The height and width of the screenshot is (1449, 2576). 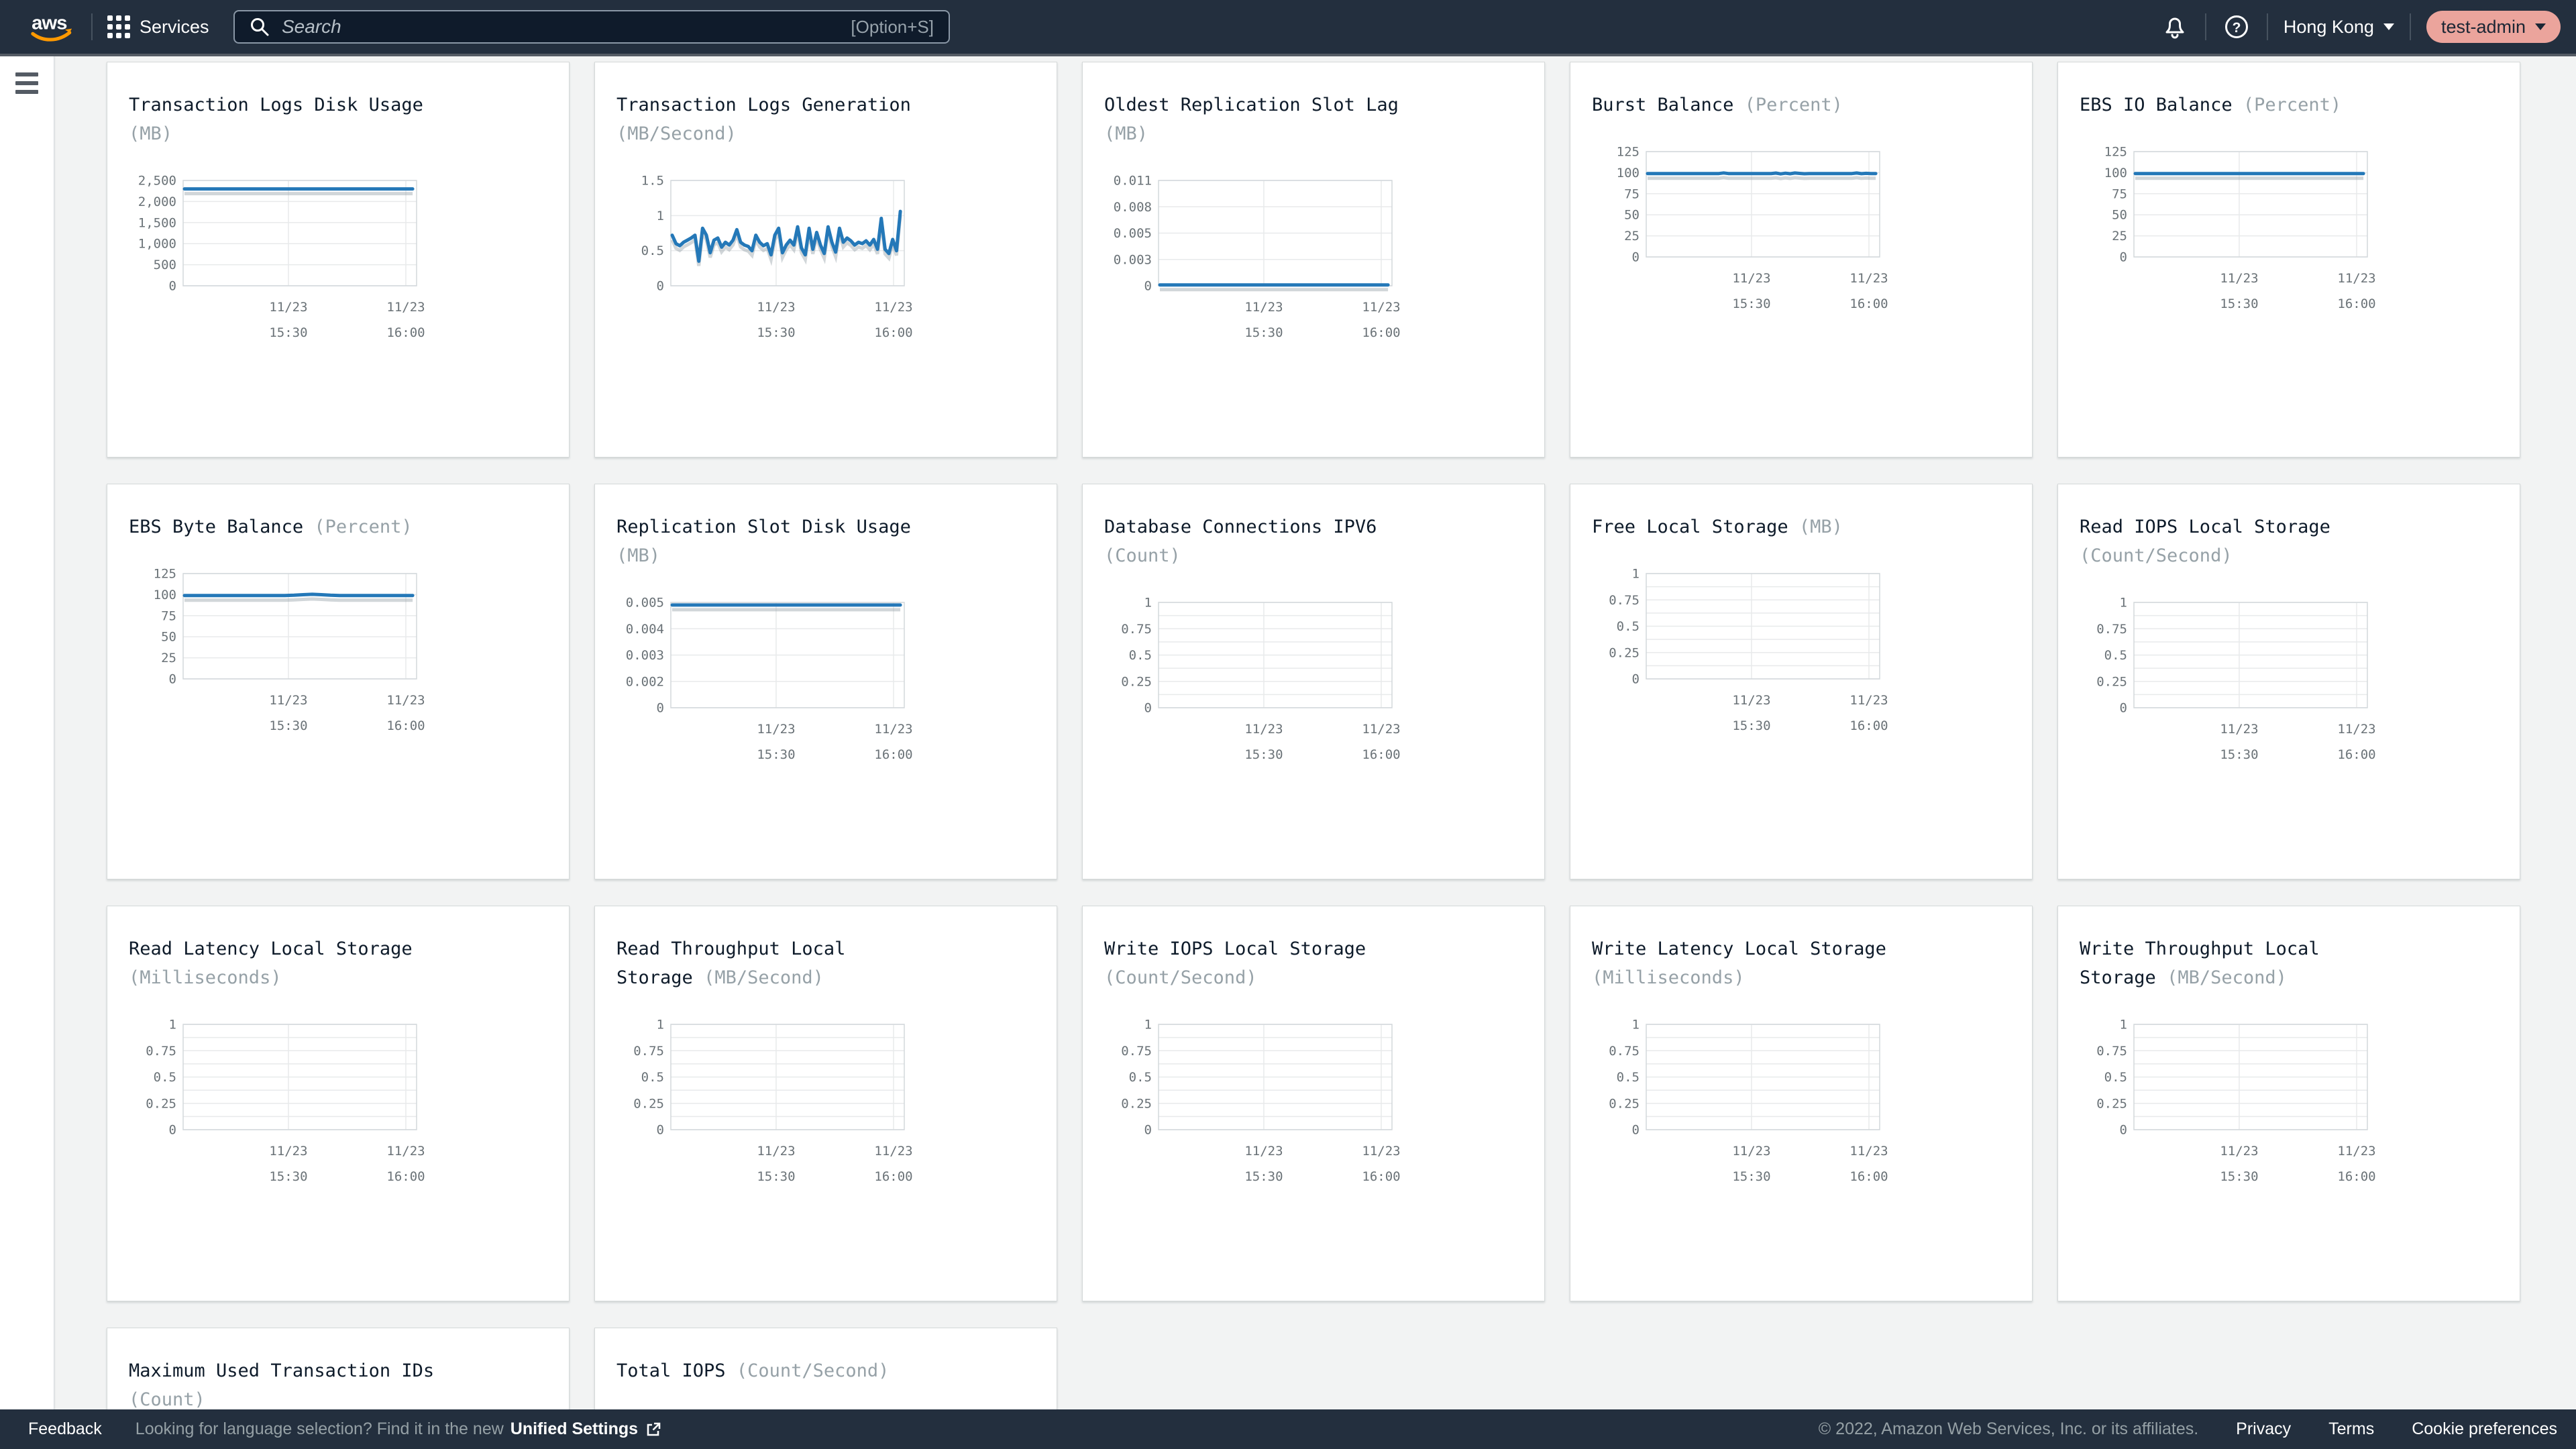 I want to click on chart-title: Maximum Used Transaction IDs (Count), so click(x=283, y=1382).